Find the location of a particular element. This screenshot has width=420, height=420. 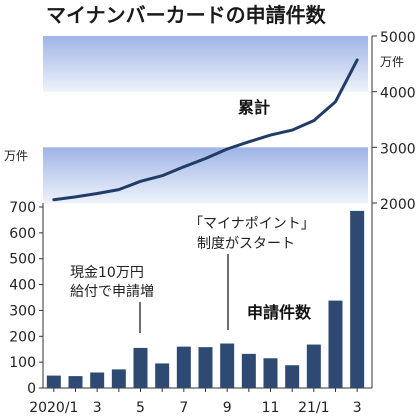

x-axis-tick-label: 5 is located at coordinates (140, 408).